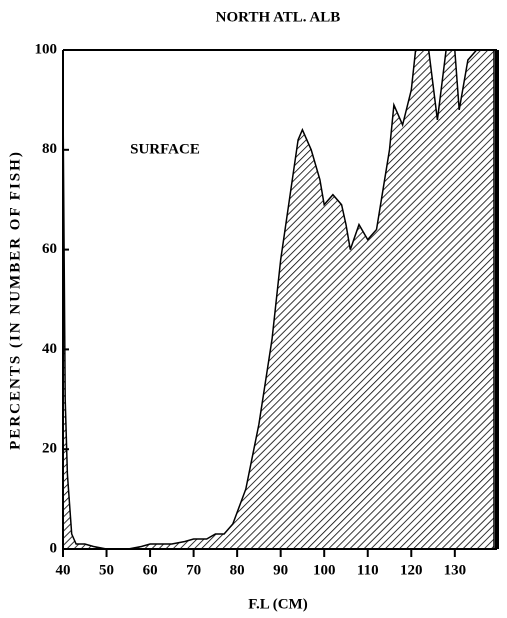 Image resolution: width=507 pixels, height=618 pixels. What do you see at coordinates (49, 249) in the screenshot?
I see `y-tick-label: 60` at bounding box center [49, 249].